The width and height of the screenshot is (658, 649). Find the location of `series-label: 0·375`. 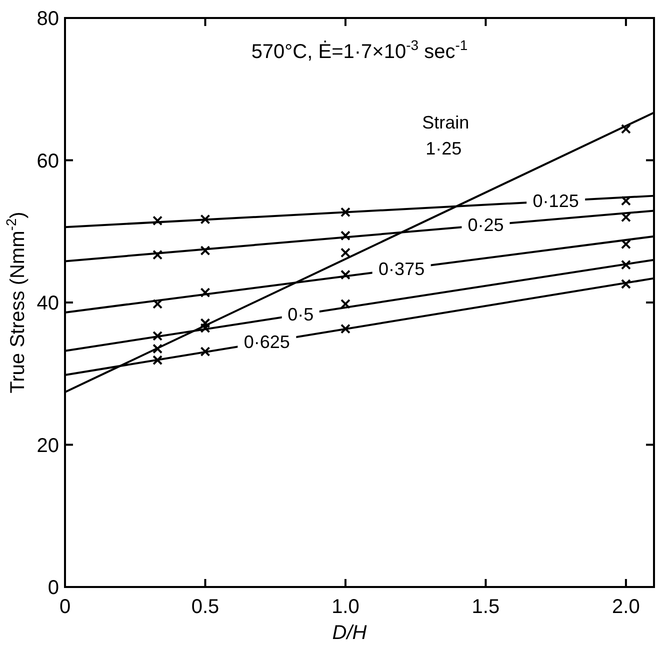

series-label: 0·375 is located at coordinates (401, 268).